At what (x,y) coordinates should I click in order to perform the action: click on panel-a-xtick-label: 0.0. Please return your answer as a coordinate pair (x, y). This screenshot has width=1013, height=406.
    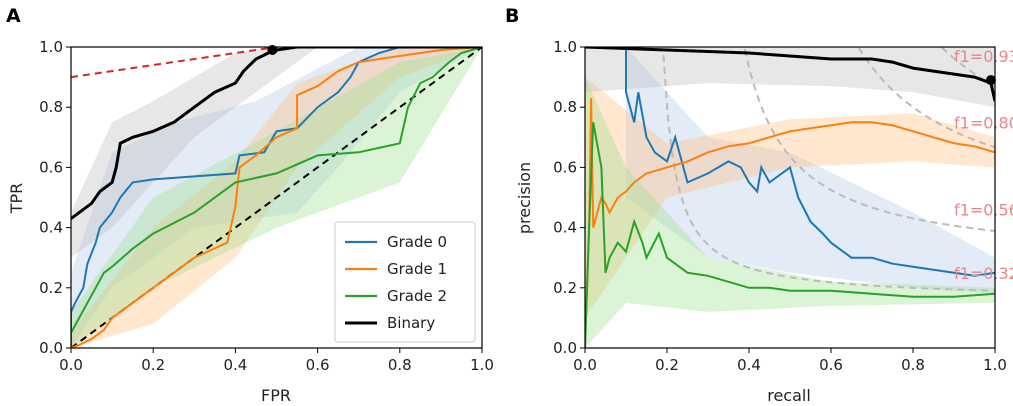
    Looking at the image, I should click on (71, 365).